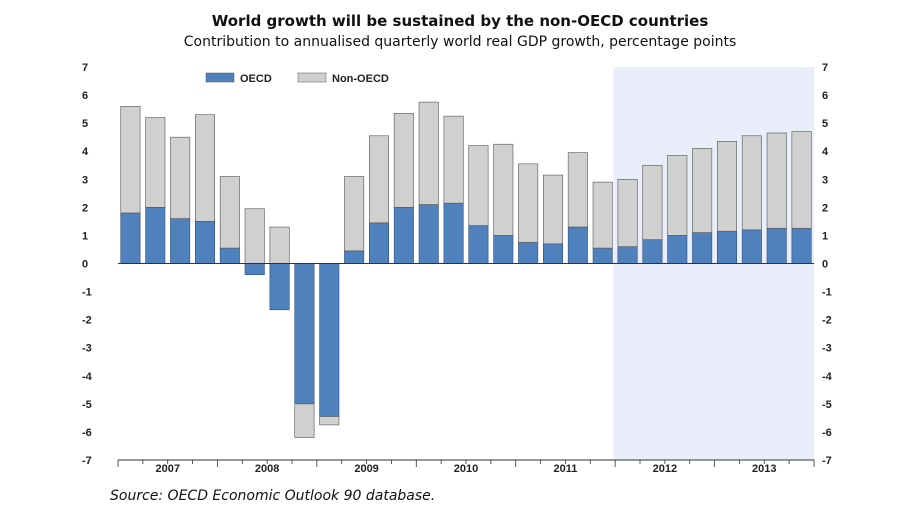 The height and width of the screenshot is (510, 920). I want to click on y-tick-label-left: 2, so click(85, 208).